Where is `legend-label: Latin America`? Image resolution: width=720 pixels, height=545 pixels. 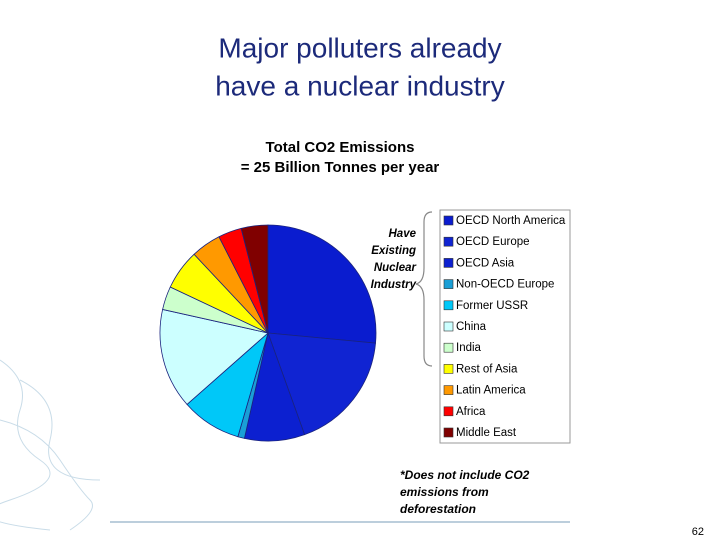 legend-label: Latin America is located at coordinates (491, 391).